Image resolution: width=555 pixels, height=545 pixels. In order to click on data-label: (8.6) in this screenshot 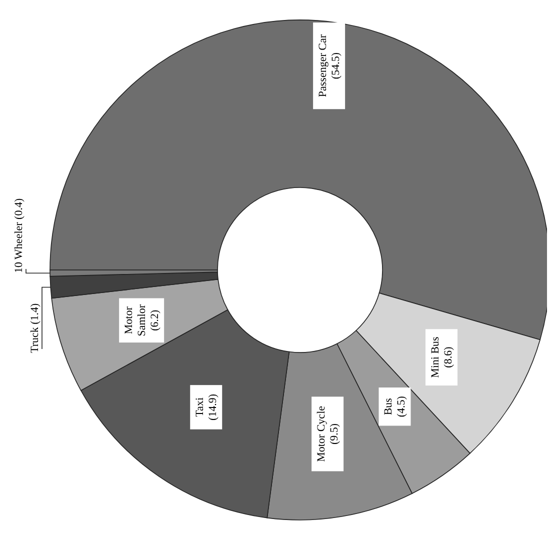, I will do `click(448, 357)`.